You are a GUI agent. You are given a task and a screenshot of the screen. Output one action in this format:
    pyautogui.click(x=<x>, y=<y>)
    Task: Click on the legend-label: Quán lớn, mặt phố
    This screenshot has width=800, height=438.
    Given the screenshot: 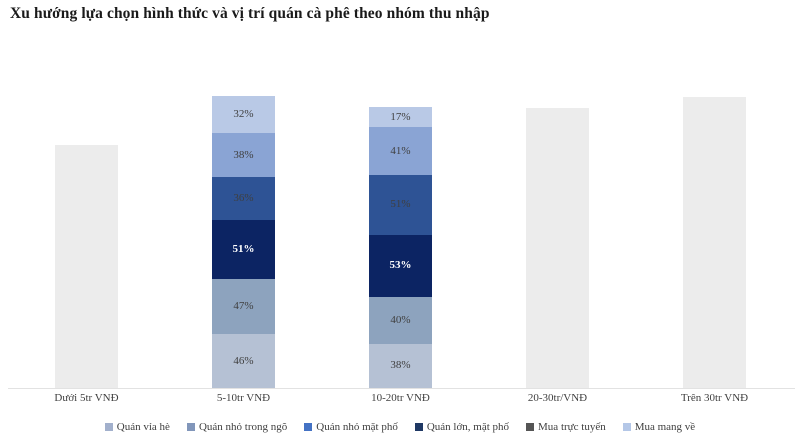 What is the action you would take?
    pyautogui.click(x=468, y=427)
    